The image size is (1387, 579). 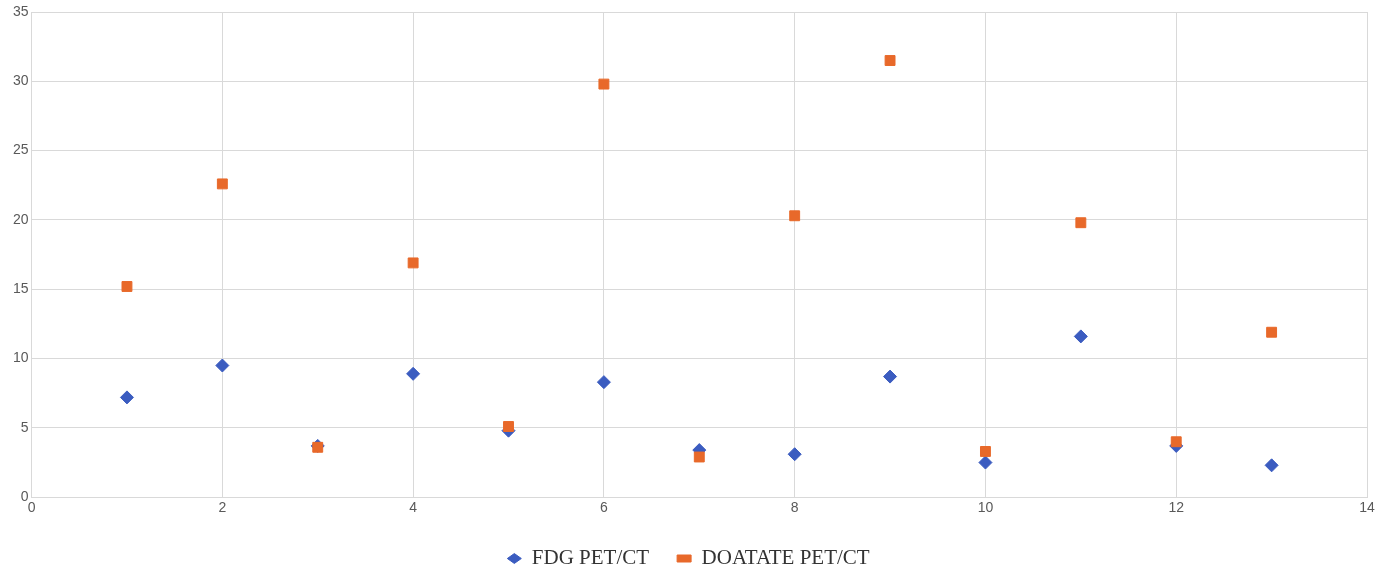 I want to click on y-tick-label: 25, so click(x=20, y=149).